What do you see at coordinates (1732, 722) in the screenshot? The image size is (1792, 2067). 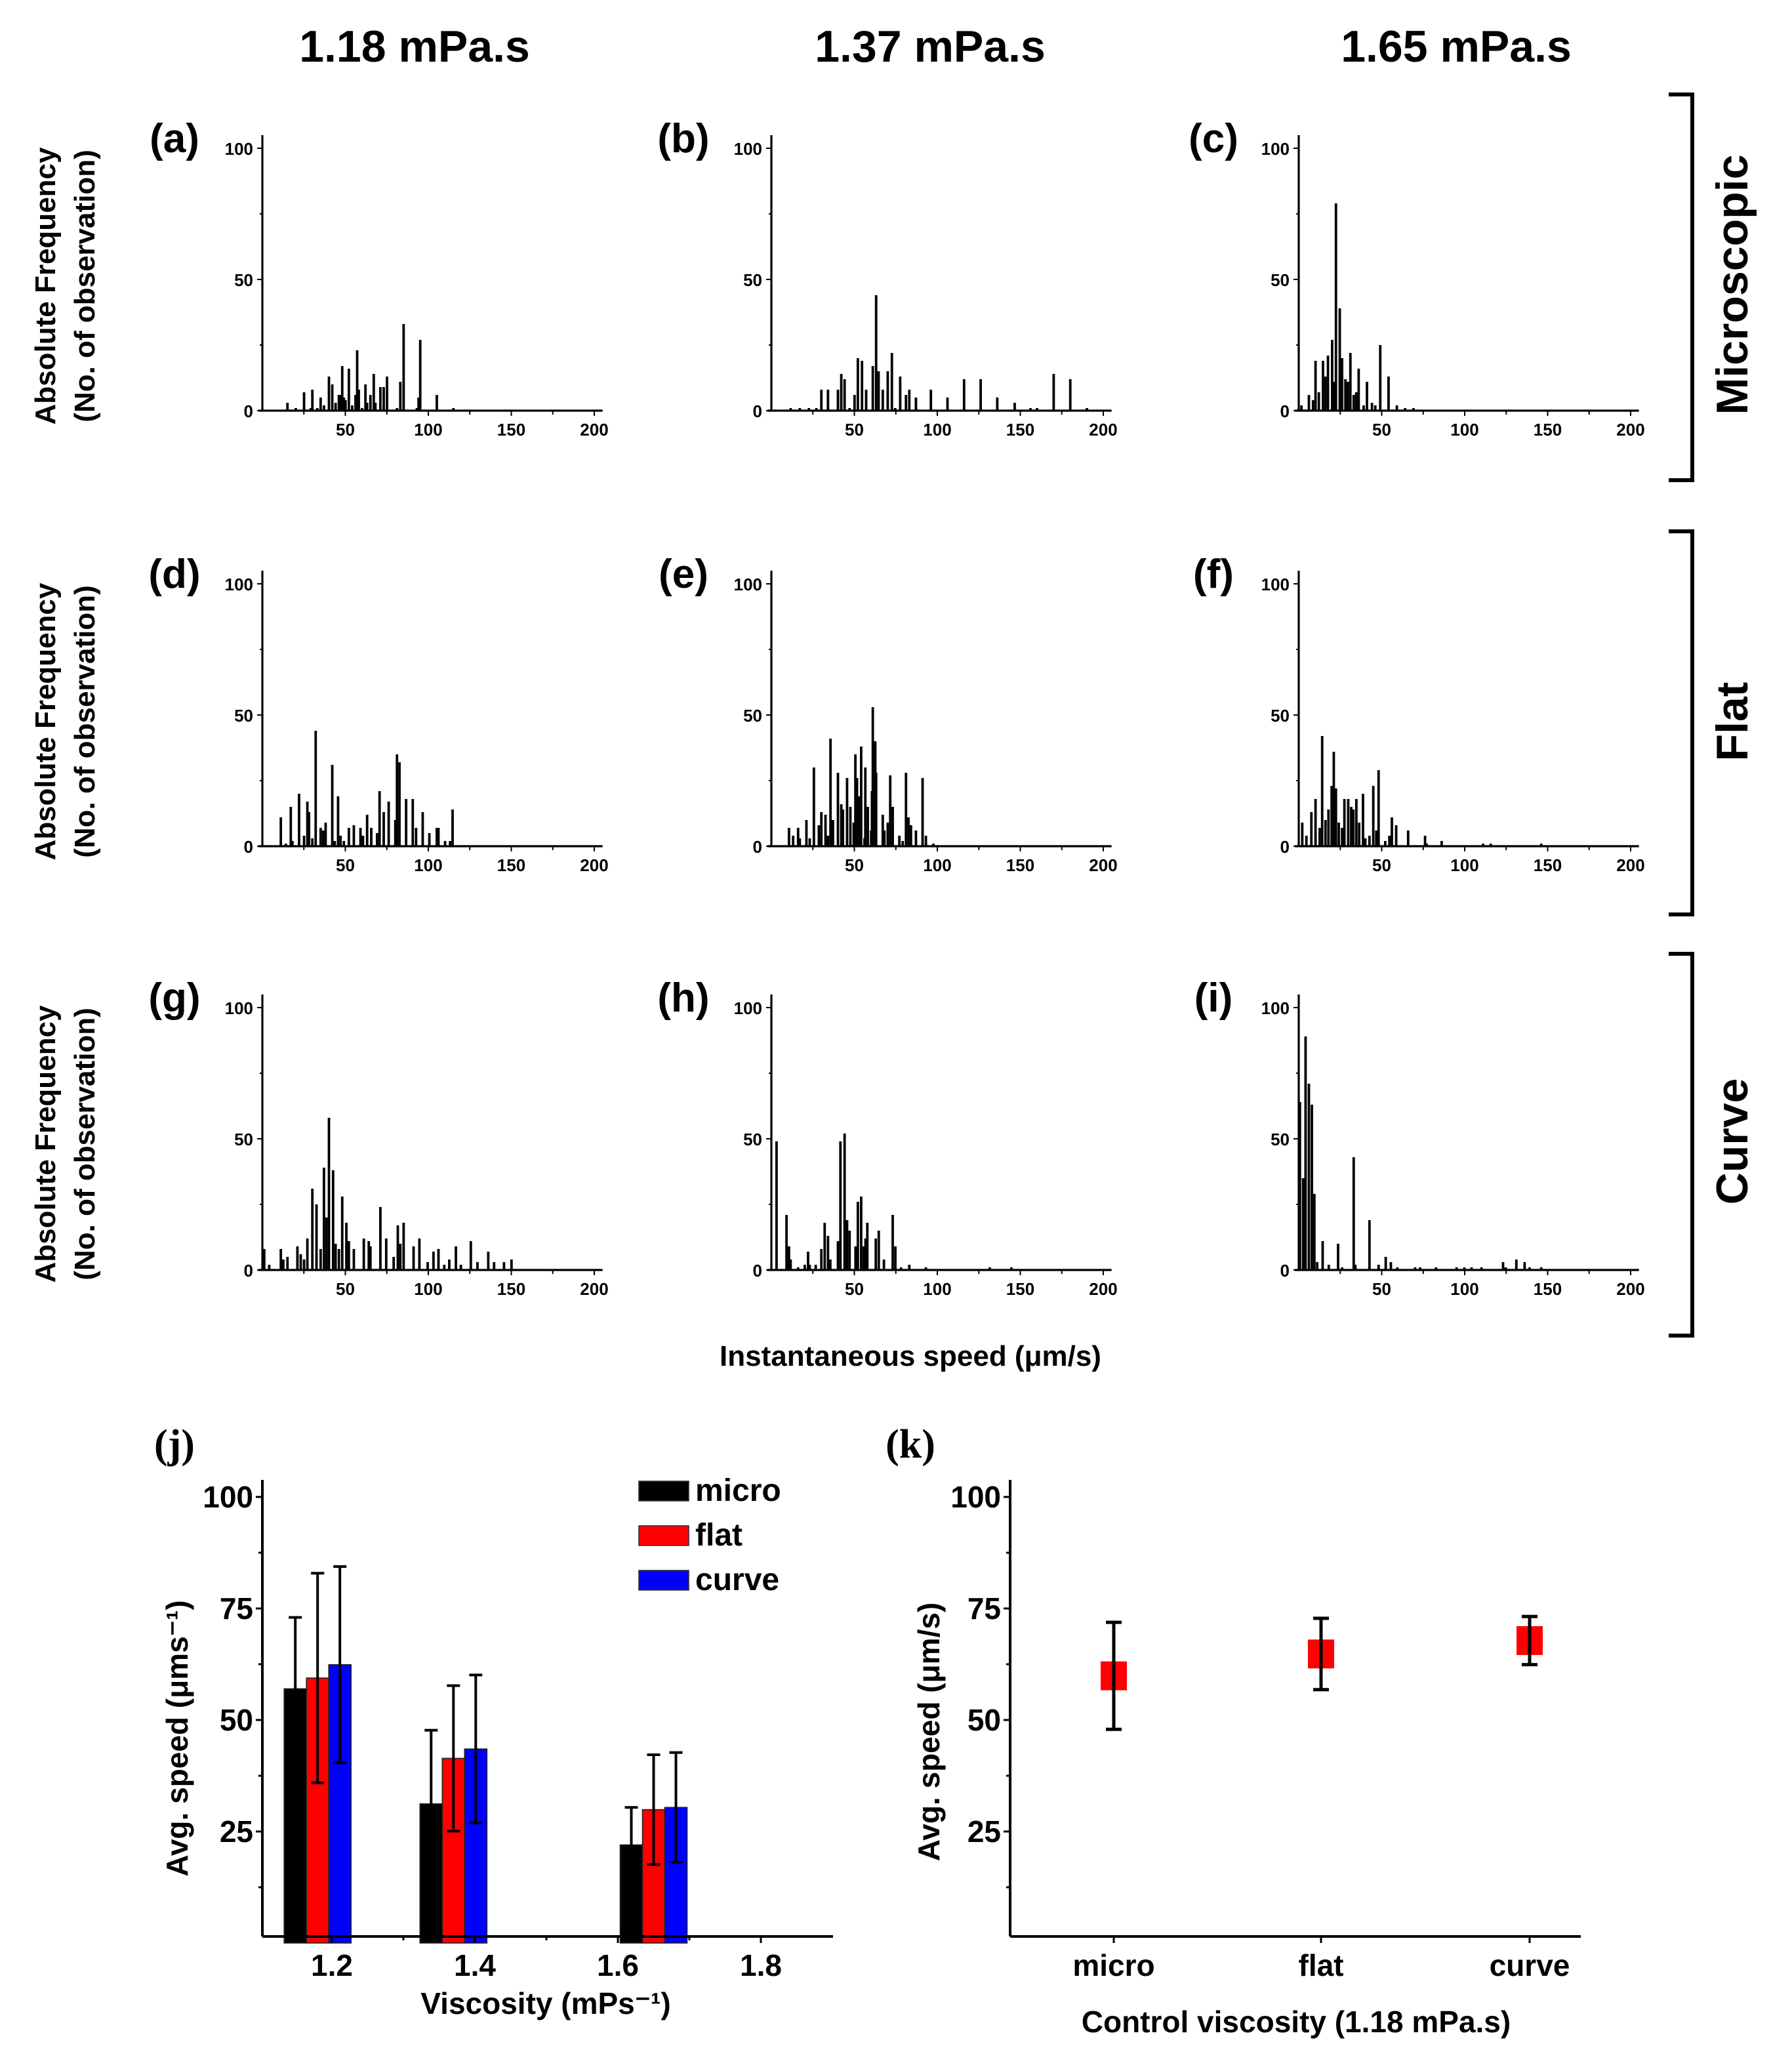 I see `row-label-flat: Flat` at bounding box center [1732, 722].